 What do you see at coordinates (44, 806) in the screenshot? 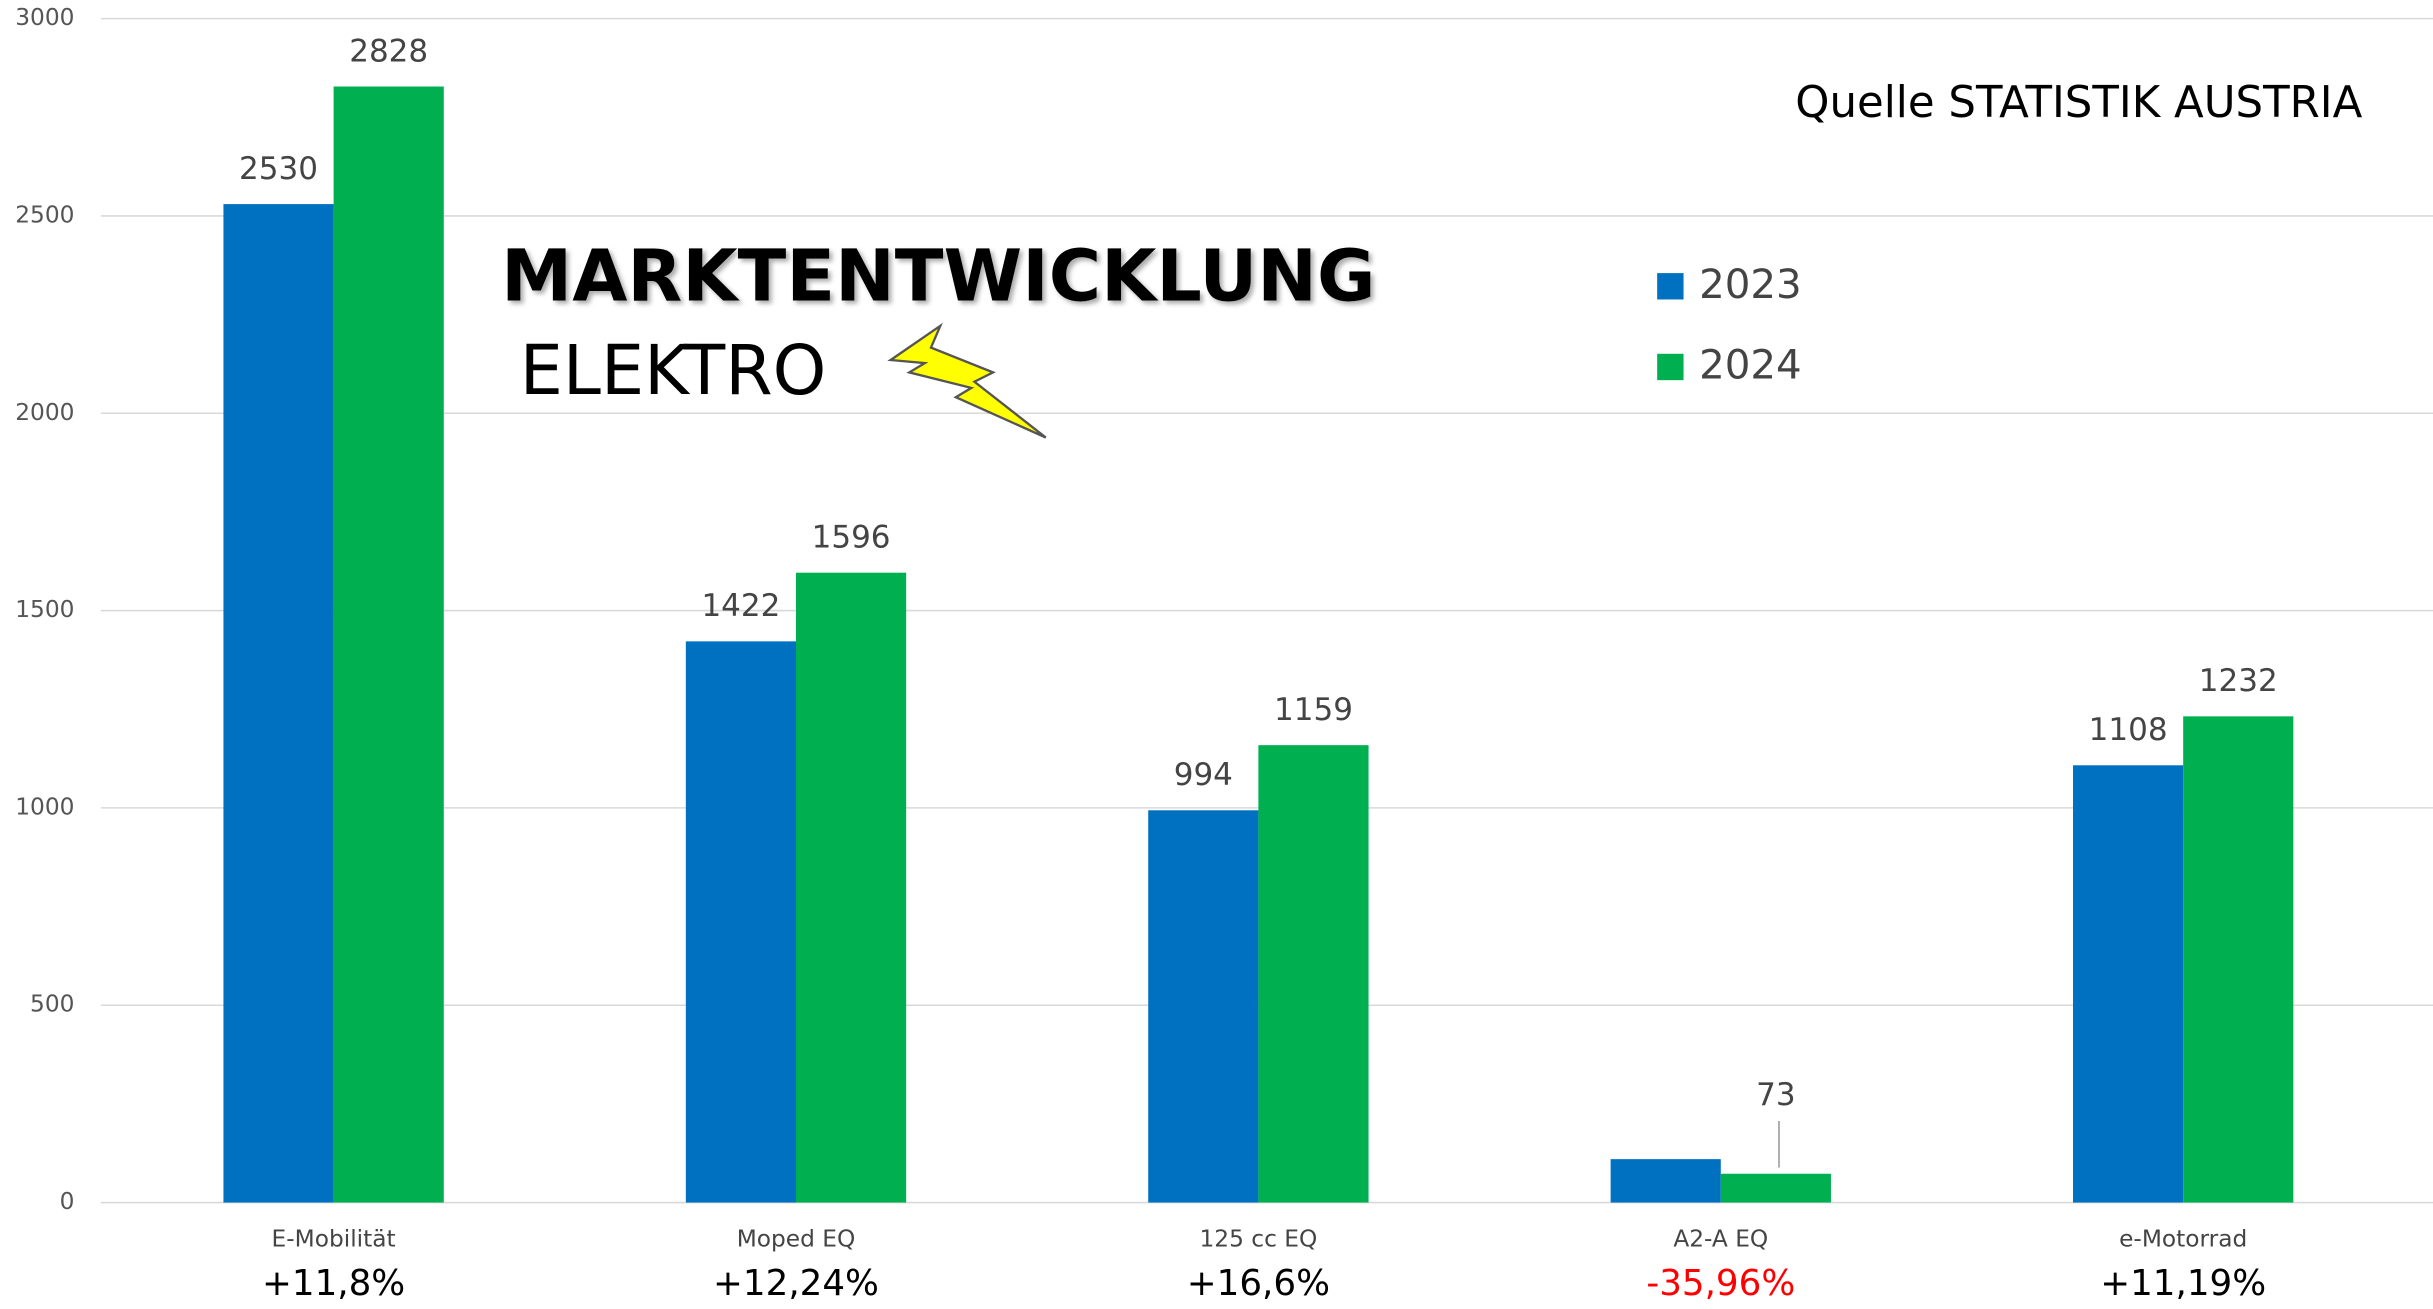
I see `y-tick-label: 1000` at bounding box center [44, 806].